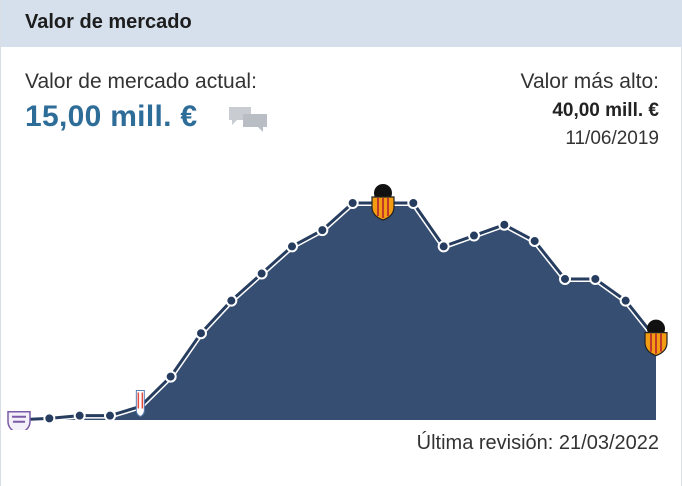 The height and width of the screenshot is (486, 682). I want to click on highest-value: 40,00 mill. €, so click(605, 110).